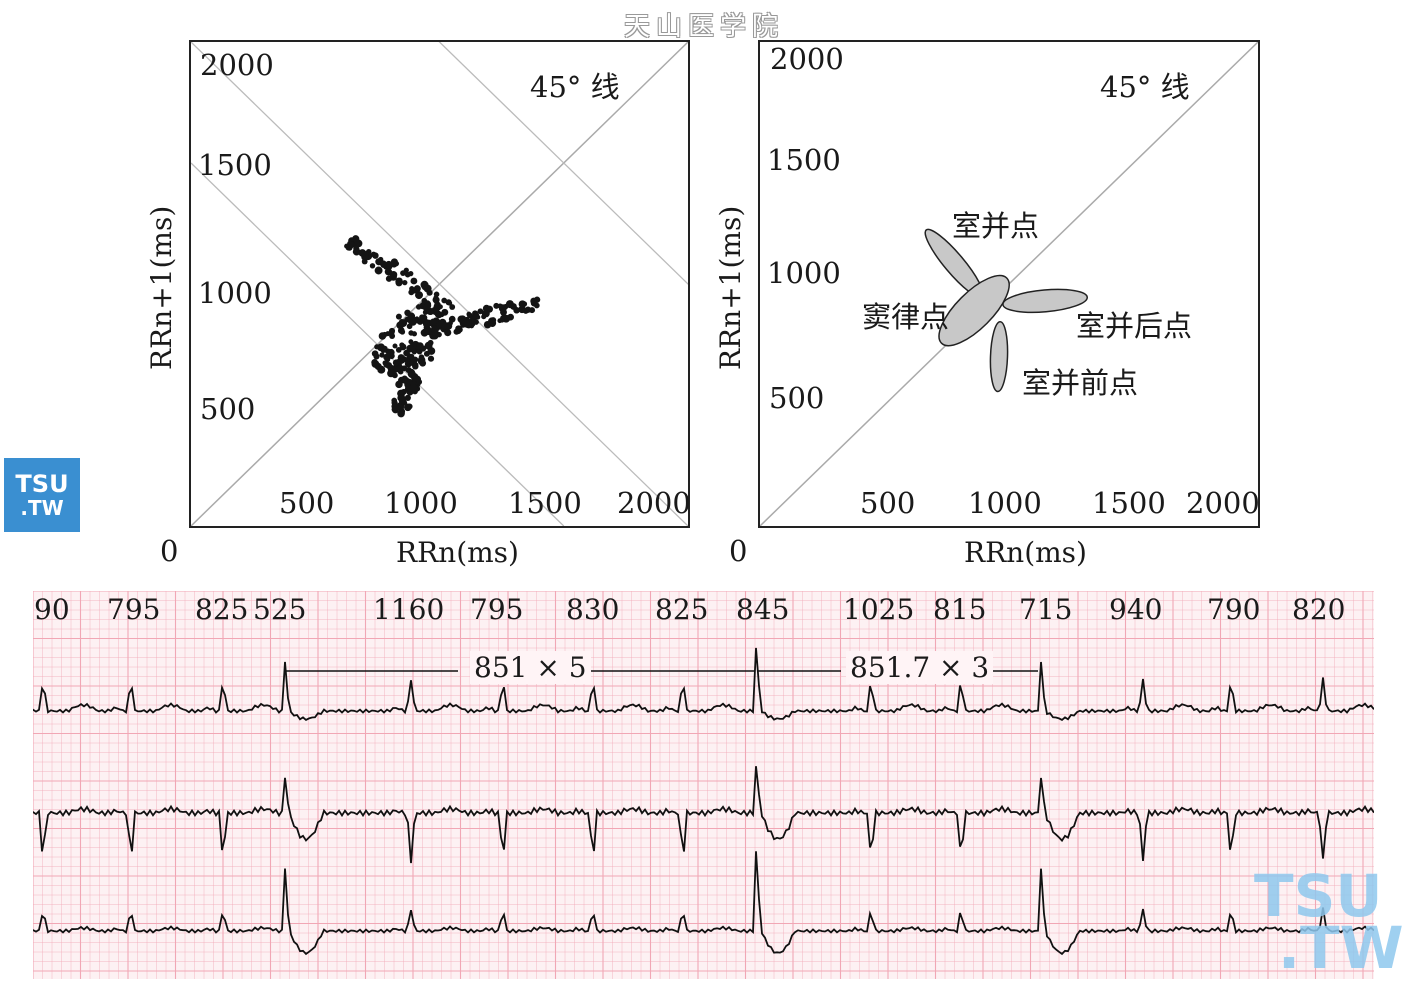 The width and height of the screenshot is (1408, 990). What do you see at coordinates (1319, 609) in the screenshot?
I see `rr-interval-label: 820` at bounding box center [1319, 609].